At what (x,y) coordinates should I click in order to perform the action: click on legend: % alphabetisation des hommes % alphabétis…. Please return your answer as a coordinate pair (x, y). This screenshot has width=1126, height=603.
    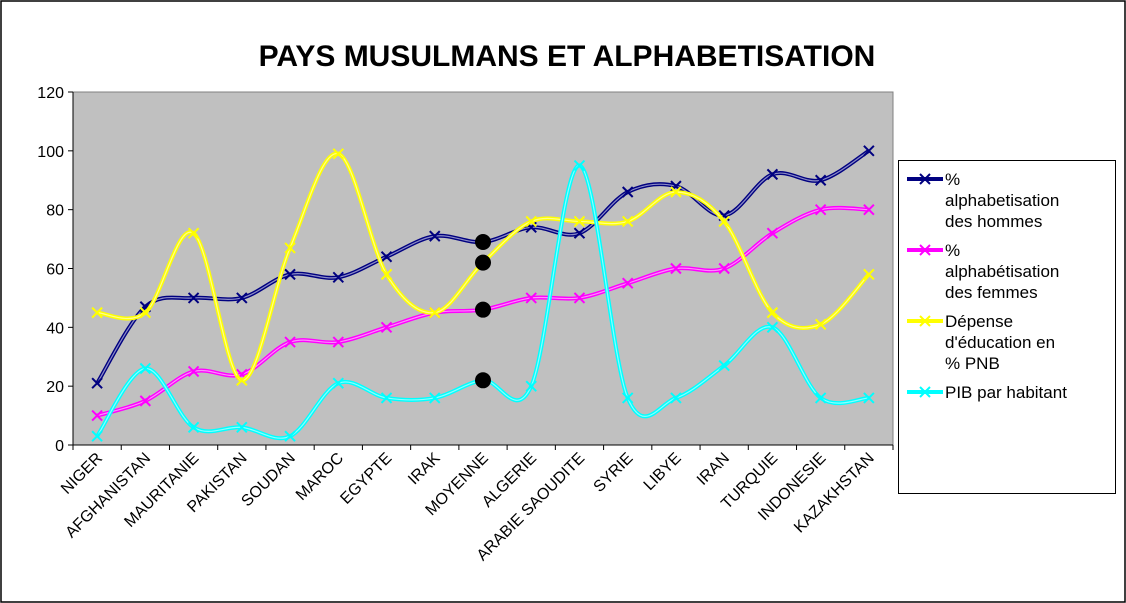
    Looking at the image, I should click on (1007, 327).